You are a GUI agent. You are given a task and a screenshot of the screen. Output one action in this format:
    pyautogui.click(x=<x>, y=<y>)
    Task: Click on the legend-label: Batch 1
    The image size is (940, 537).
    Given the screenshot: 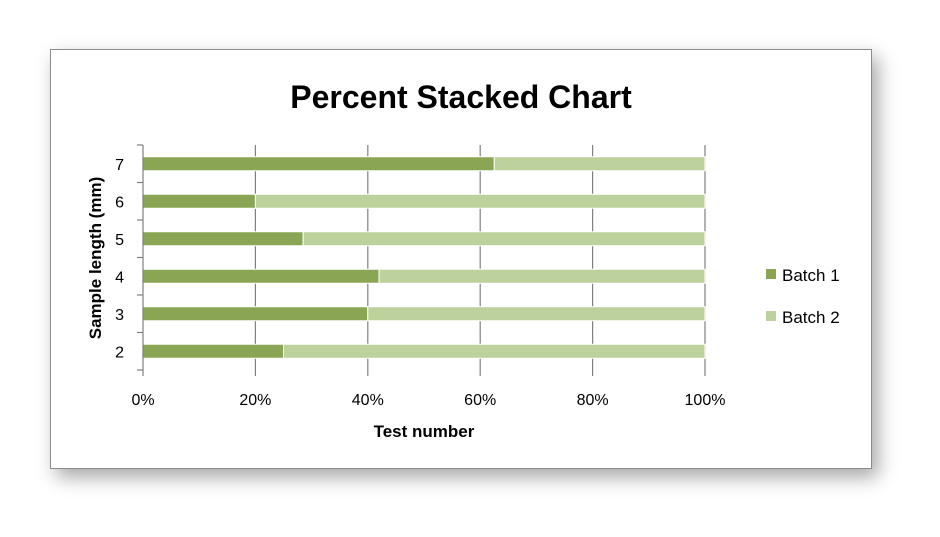 What is the action you would take?
    pyautogui.click(x=811, y=275)
    